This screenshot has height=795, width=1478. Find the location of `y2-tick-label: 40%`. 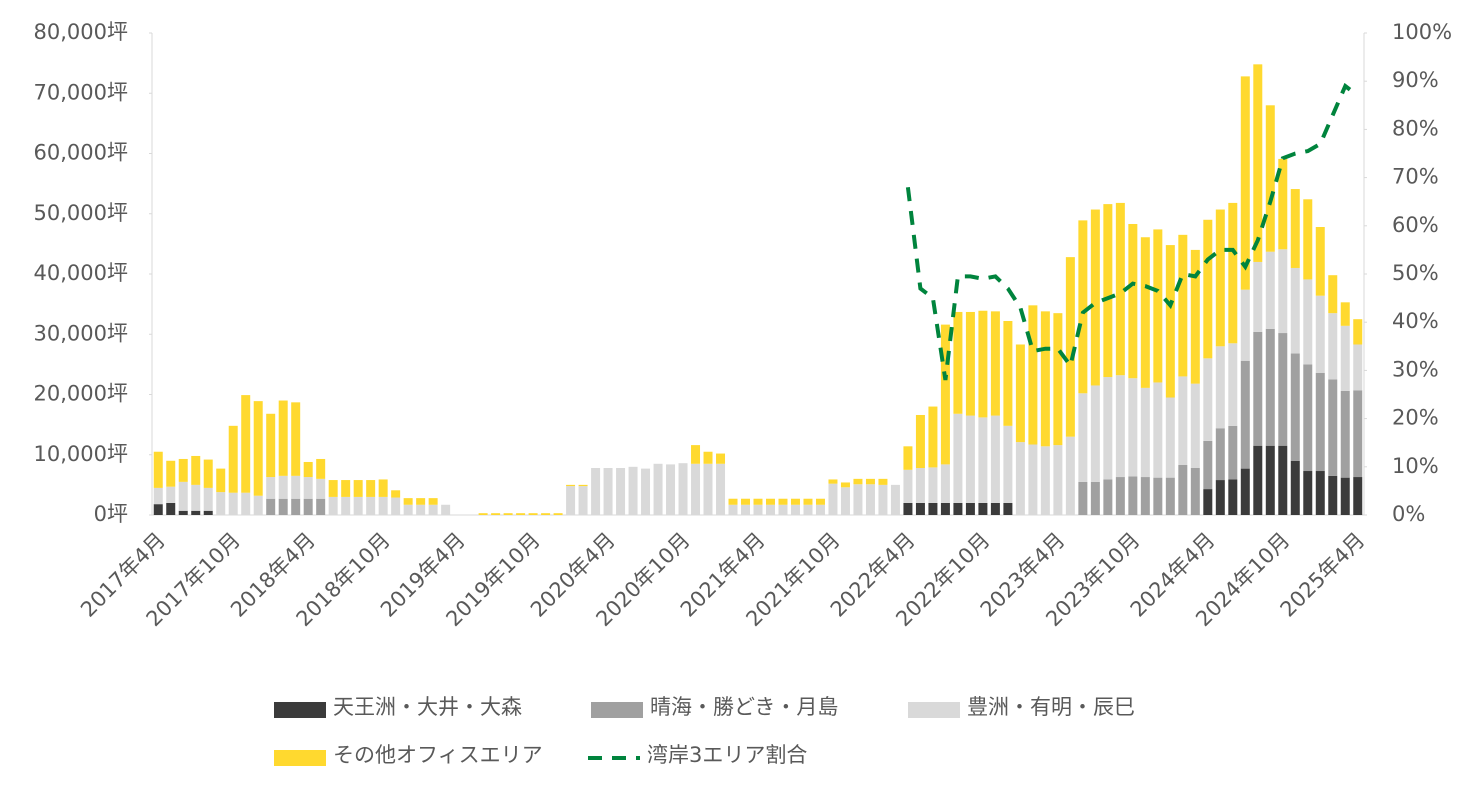

y2-tick-label: 40% is located at coordinates (1415, 321).